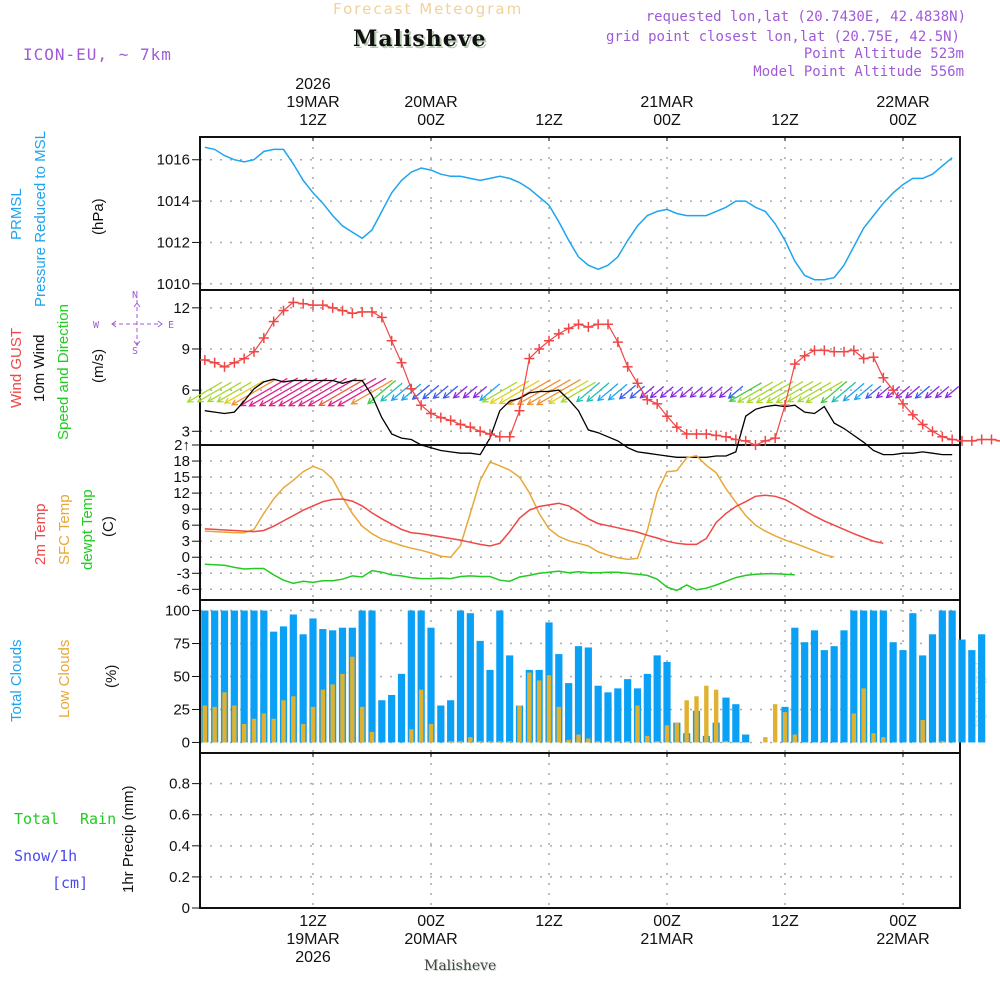 The width and height of the screenshot is (1000, 1000). I want to click on y-tick-label: 3, so click(186, 431).